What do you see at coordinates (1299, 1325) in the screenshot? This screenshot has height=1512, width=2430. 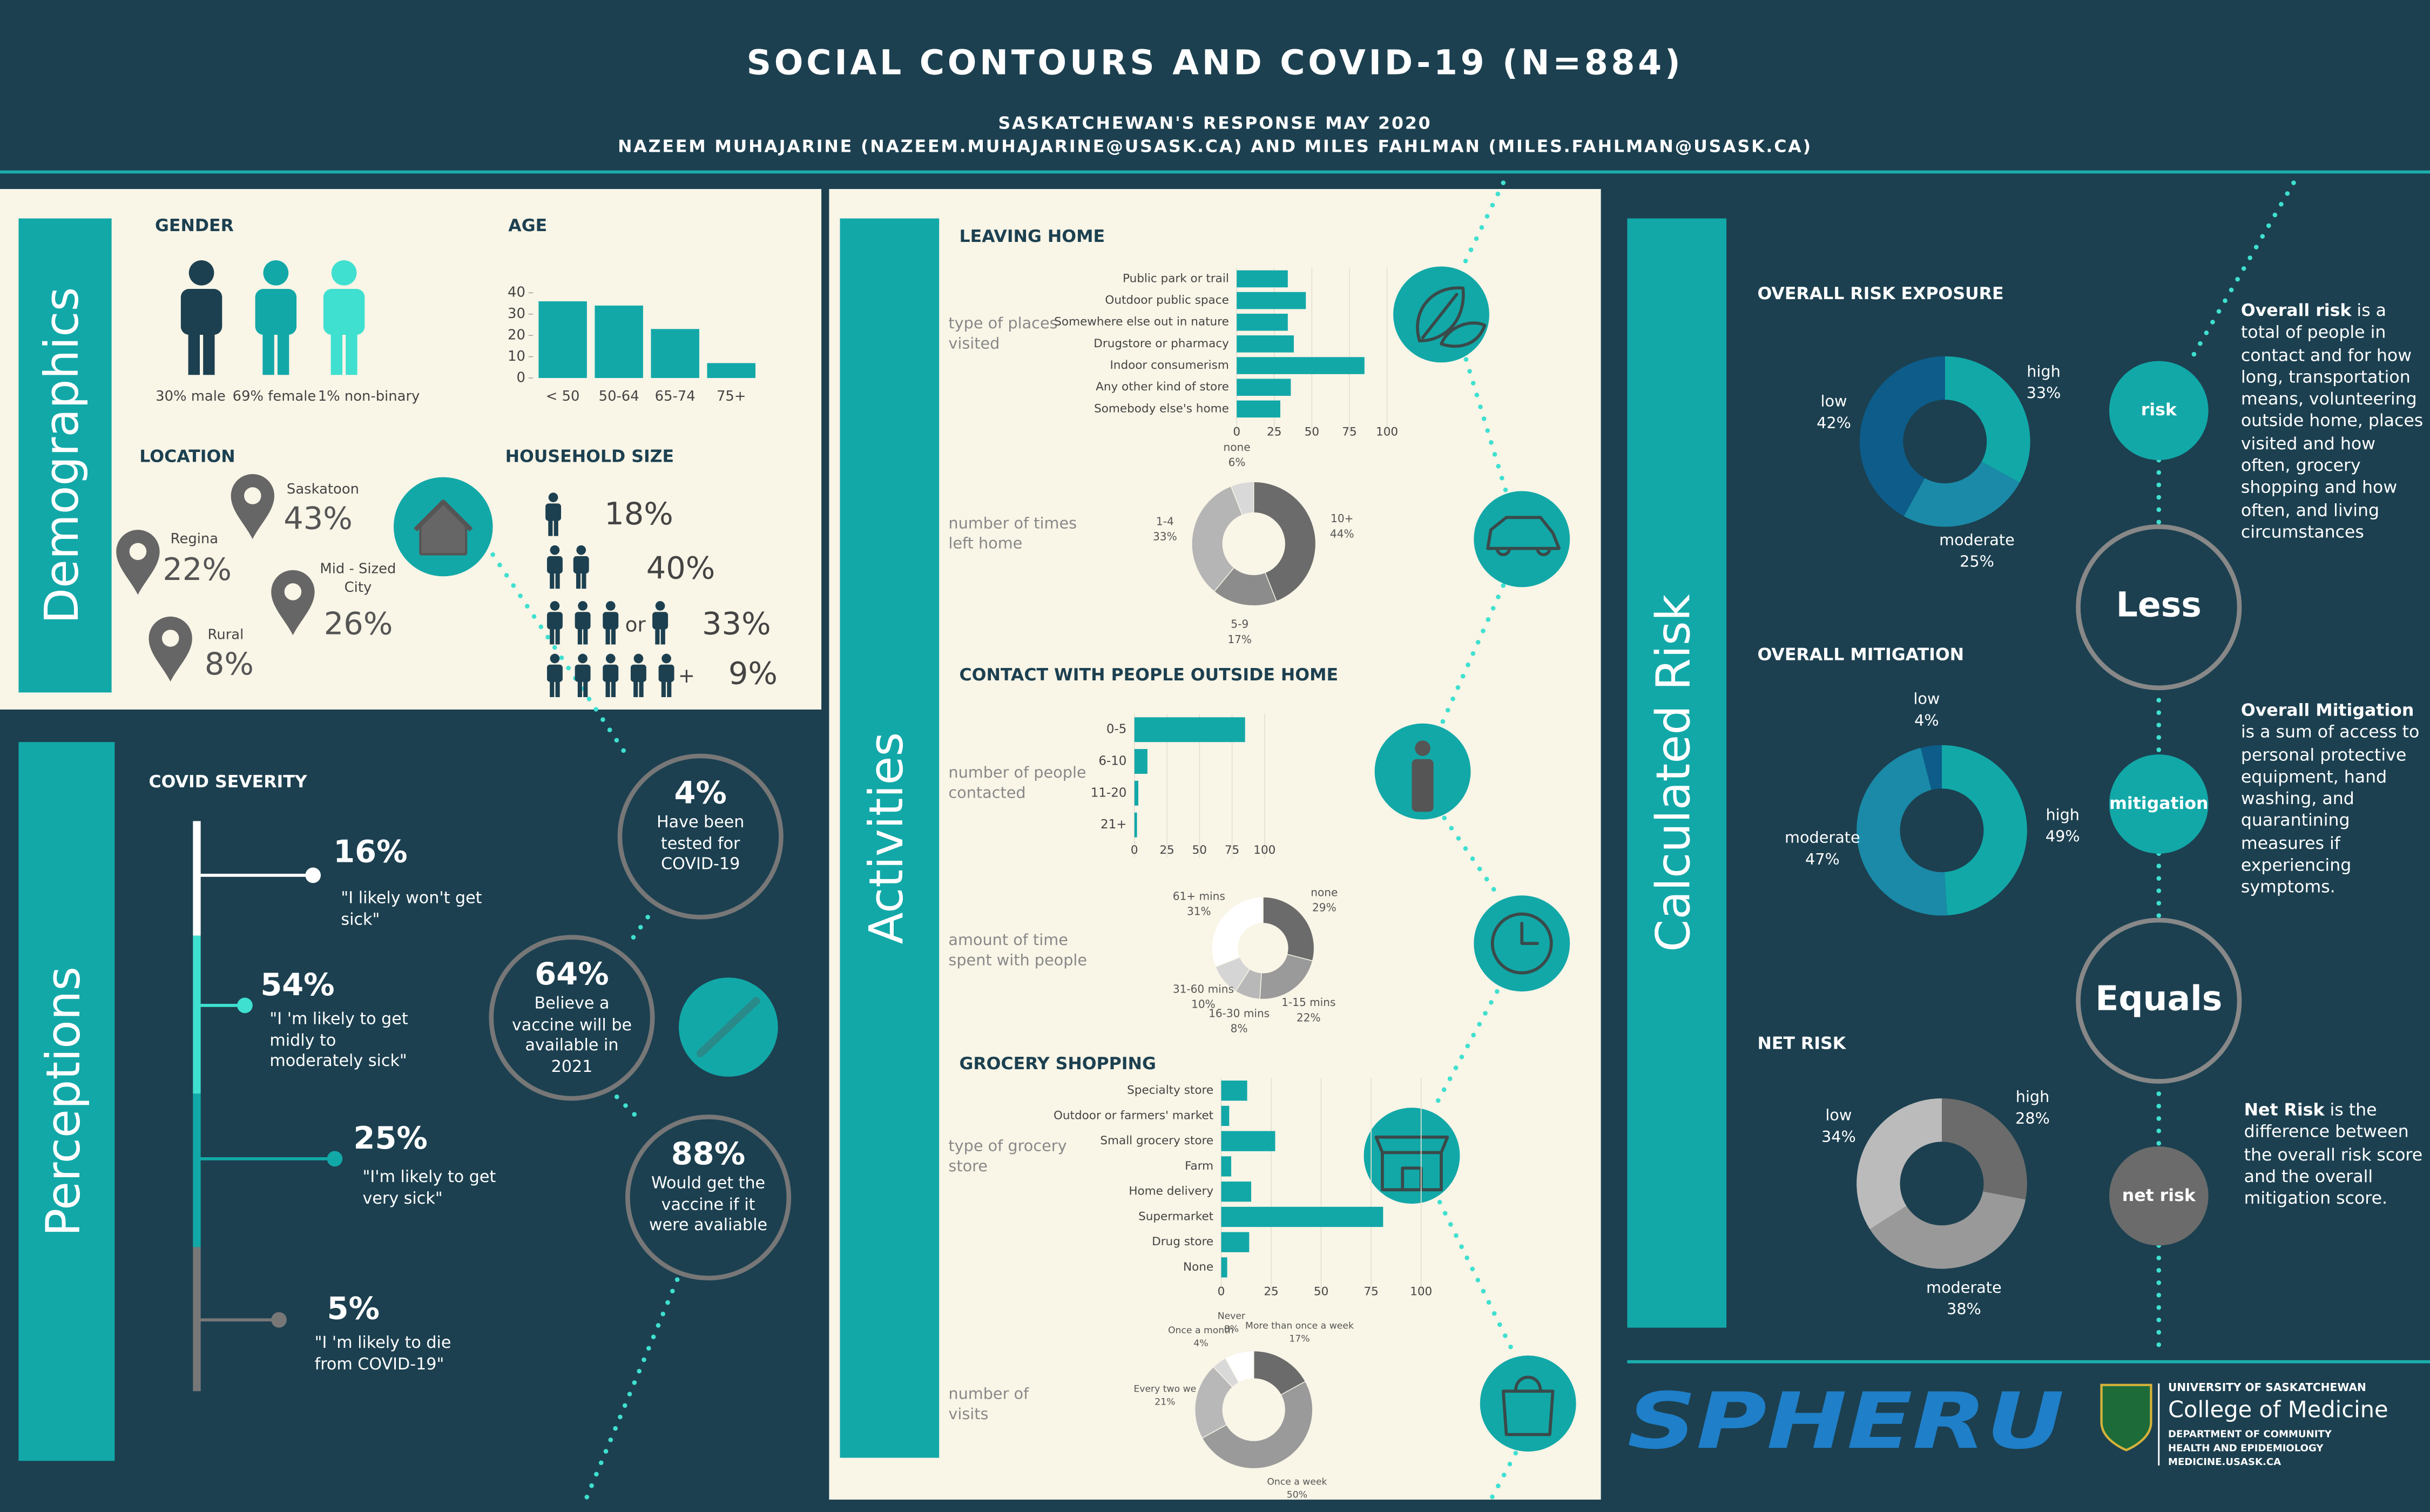 I see `slice-label: More than once a week` at bounding box center [1299, 1325].